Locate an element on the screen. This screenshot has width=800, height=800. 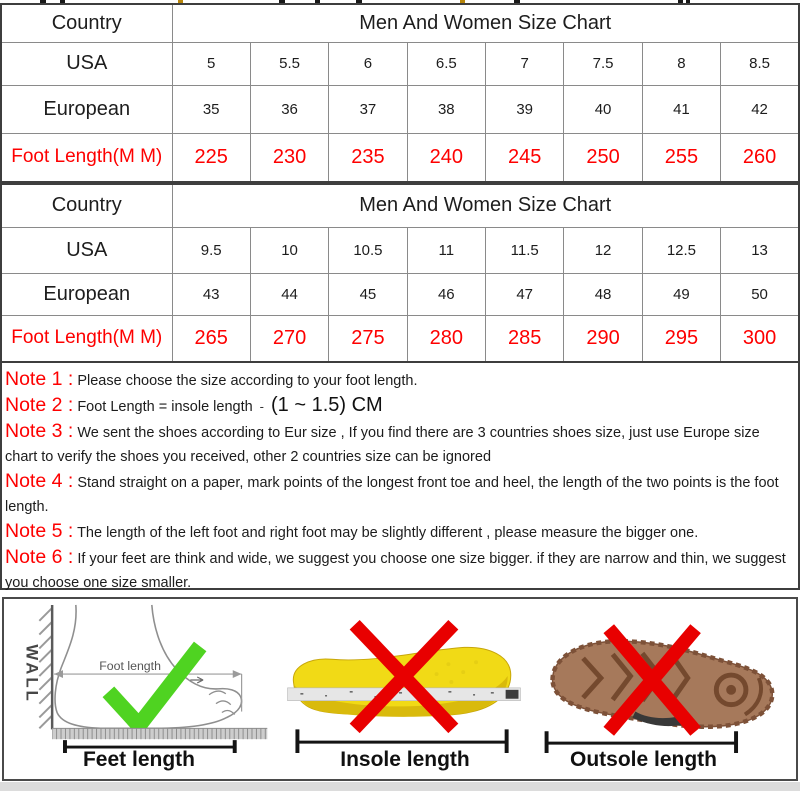
size-value-cell: 39 is located at coordinates (524, 109).